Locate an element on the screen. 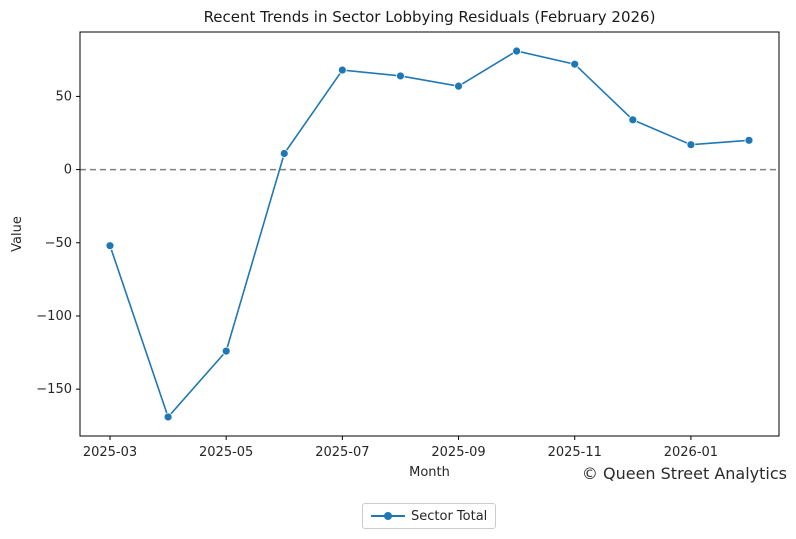 The height and width of the screenshot is (539, 796). x-tick-label: 2025-03 is located at coordinates (110, 452).